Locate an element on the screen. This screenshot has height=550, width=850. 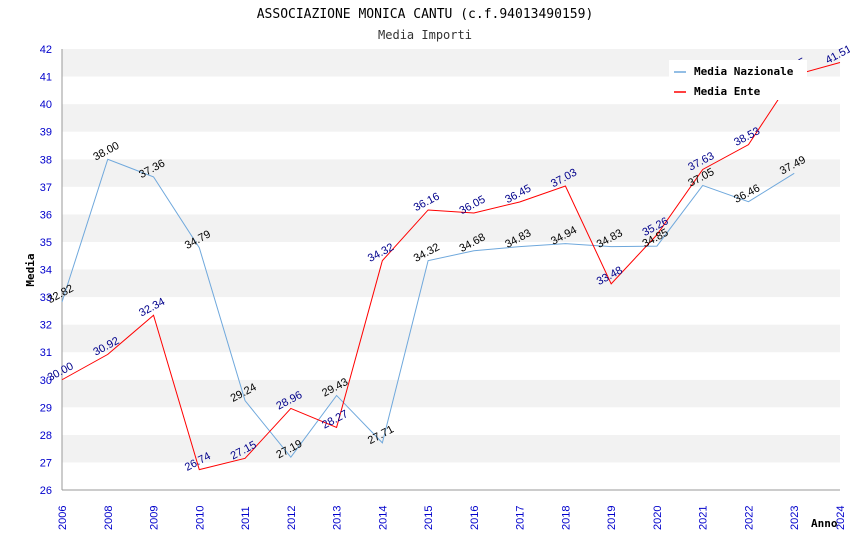
y-tick-label: 27 is located at coordinates (46, 463).